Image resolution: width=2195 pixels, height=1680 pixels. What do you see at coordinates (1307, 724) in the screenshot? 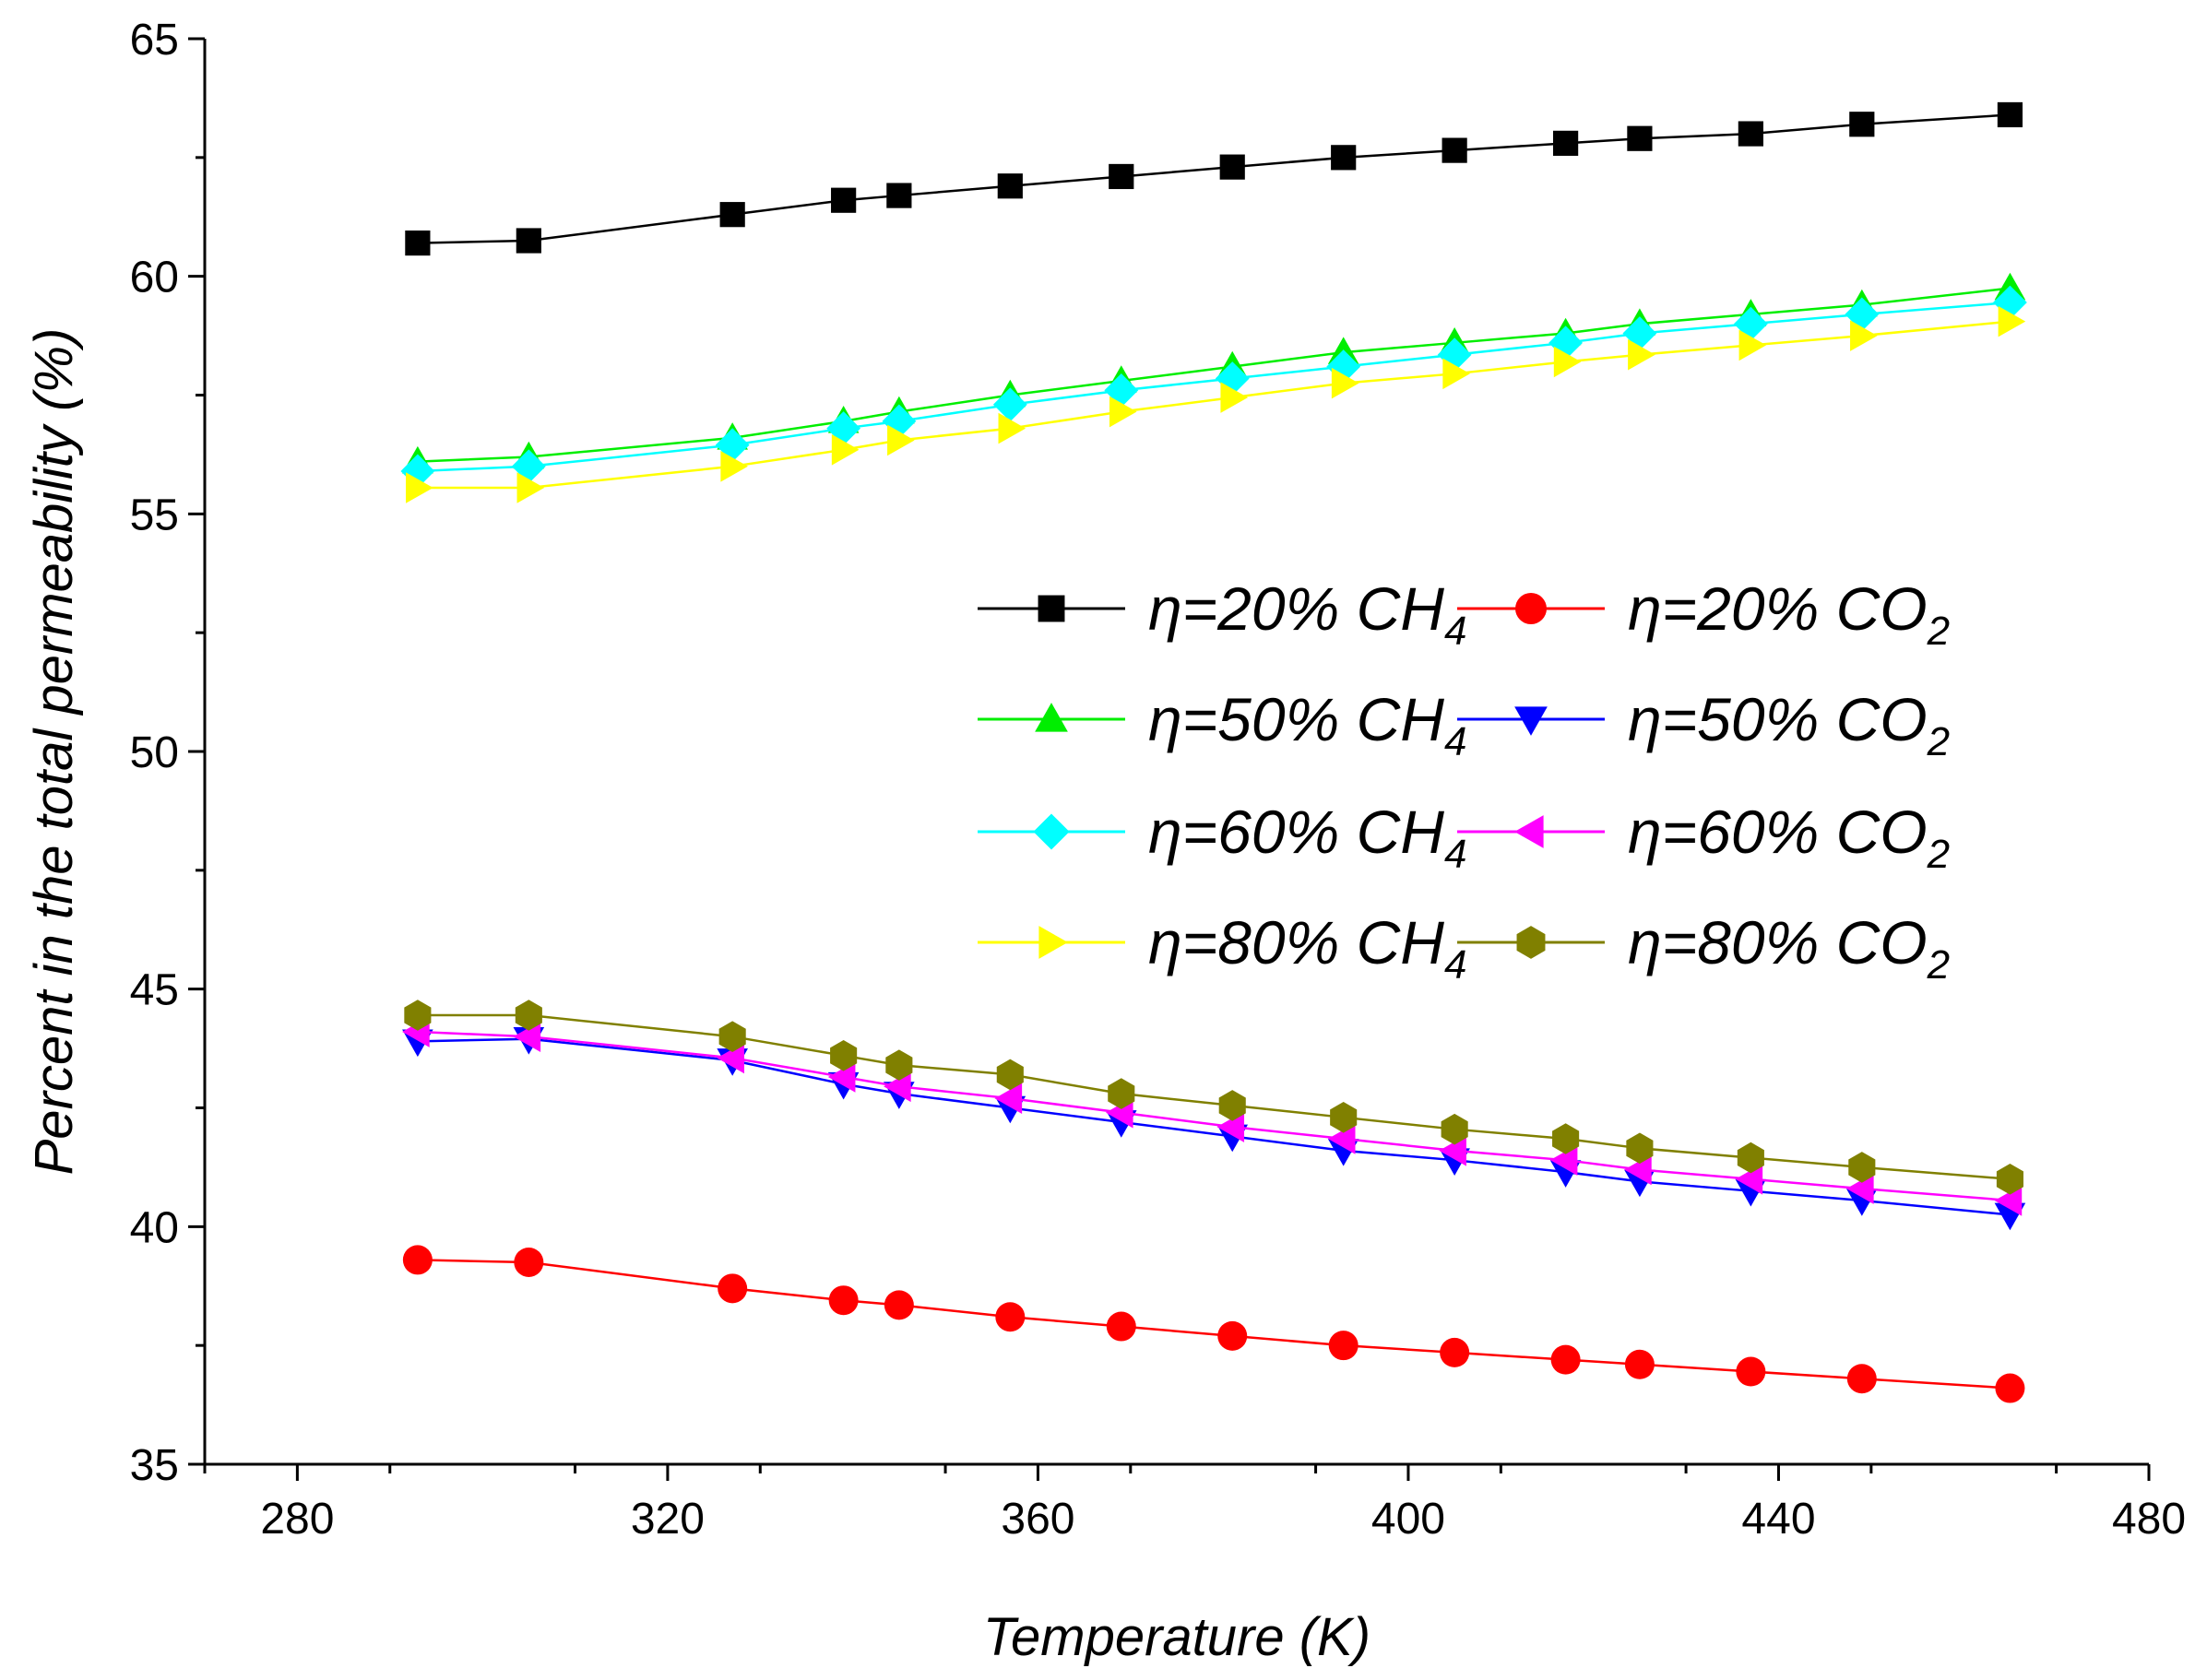
I see `legend-label: η=50% CH4` at bounding box center [1307, 724].